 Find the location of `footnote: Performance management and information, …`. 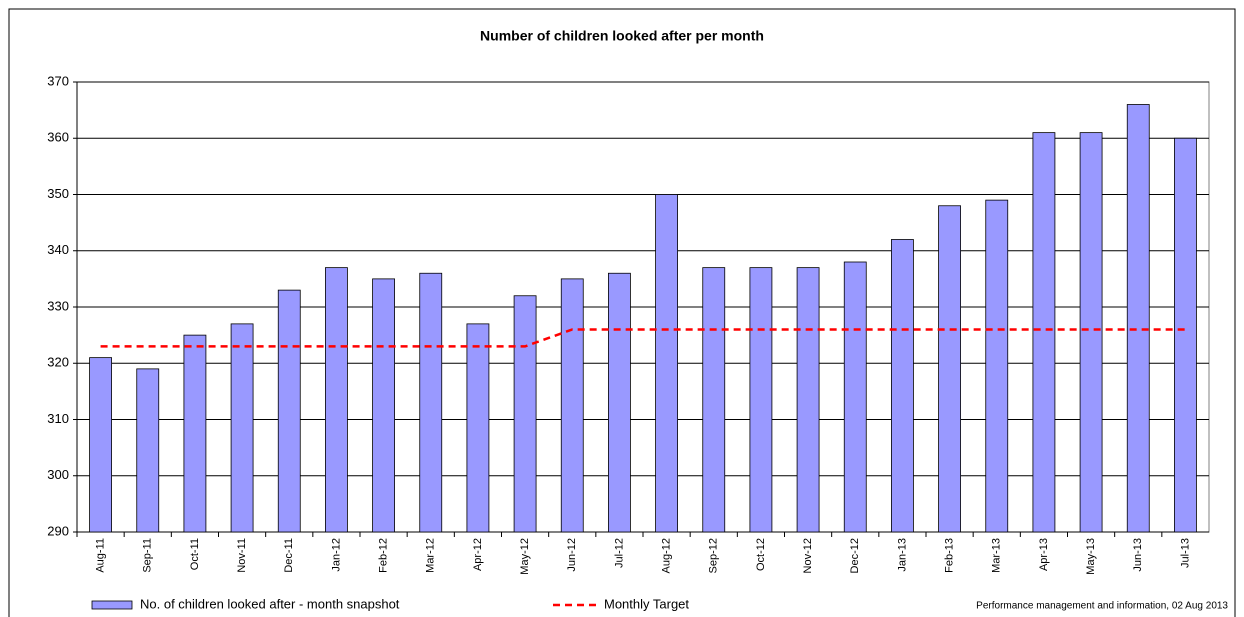

footnote: Performance management and information, … is located at coordinates (1102, 606).